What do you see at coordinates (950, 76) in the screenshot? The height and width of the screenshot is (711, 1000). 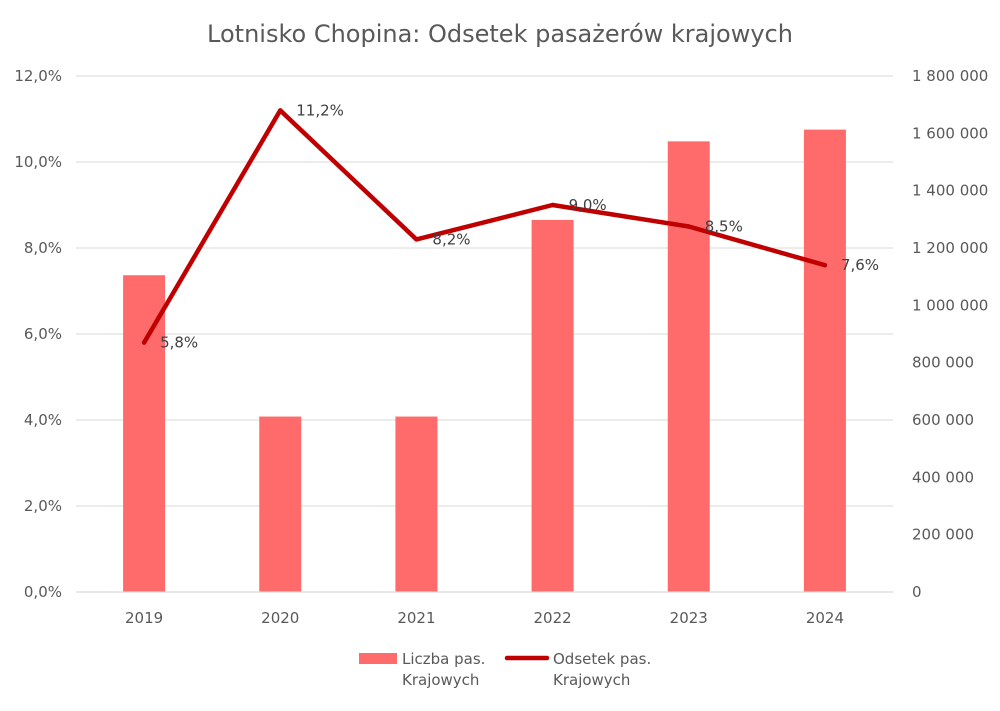 I see `y-right-tick-label: 1 800 000` at bounding box center [950, 76].